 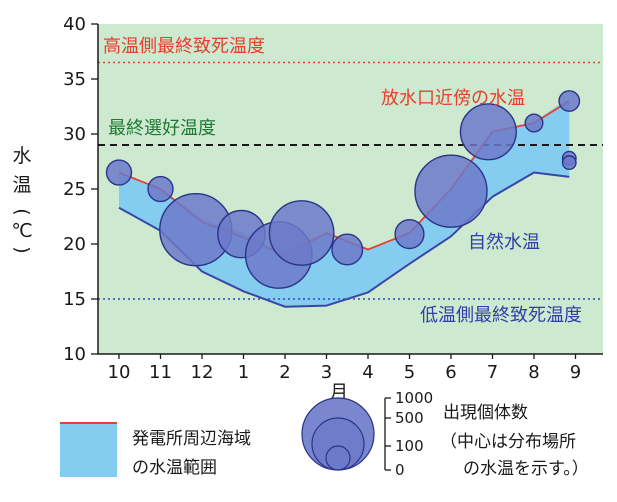 I want to click on x-tick-label-2: 2, so click(x=284, y=372).